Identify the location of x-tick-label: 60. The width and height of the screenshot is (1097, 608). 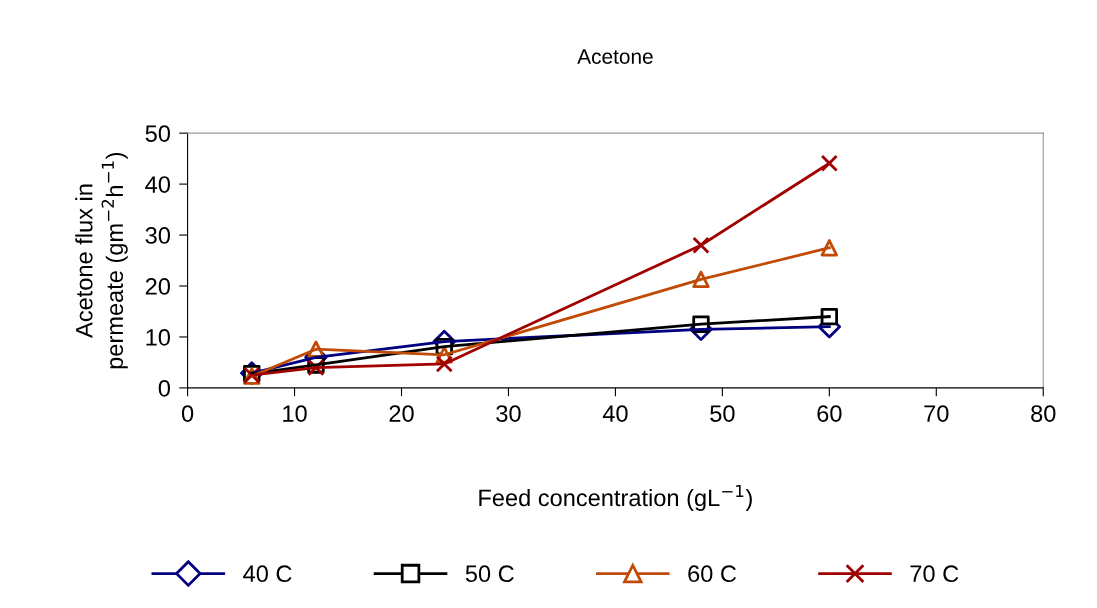
(829, 413).